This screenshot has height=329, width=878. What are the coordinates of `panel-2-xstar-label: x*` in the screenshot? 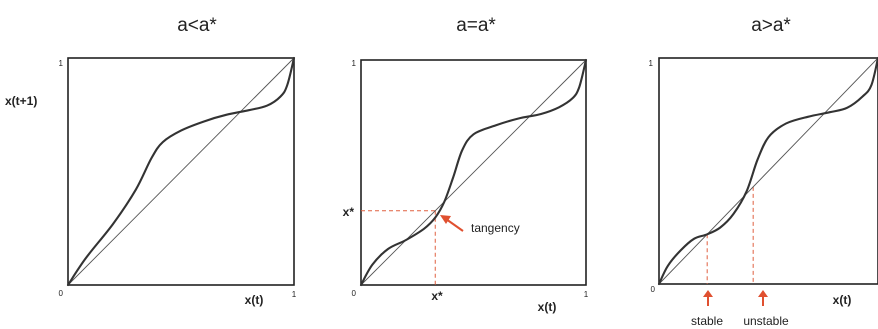 It's located at (437, 296).